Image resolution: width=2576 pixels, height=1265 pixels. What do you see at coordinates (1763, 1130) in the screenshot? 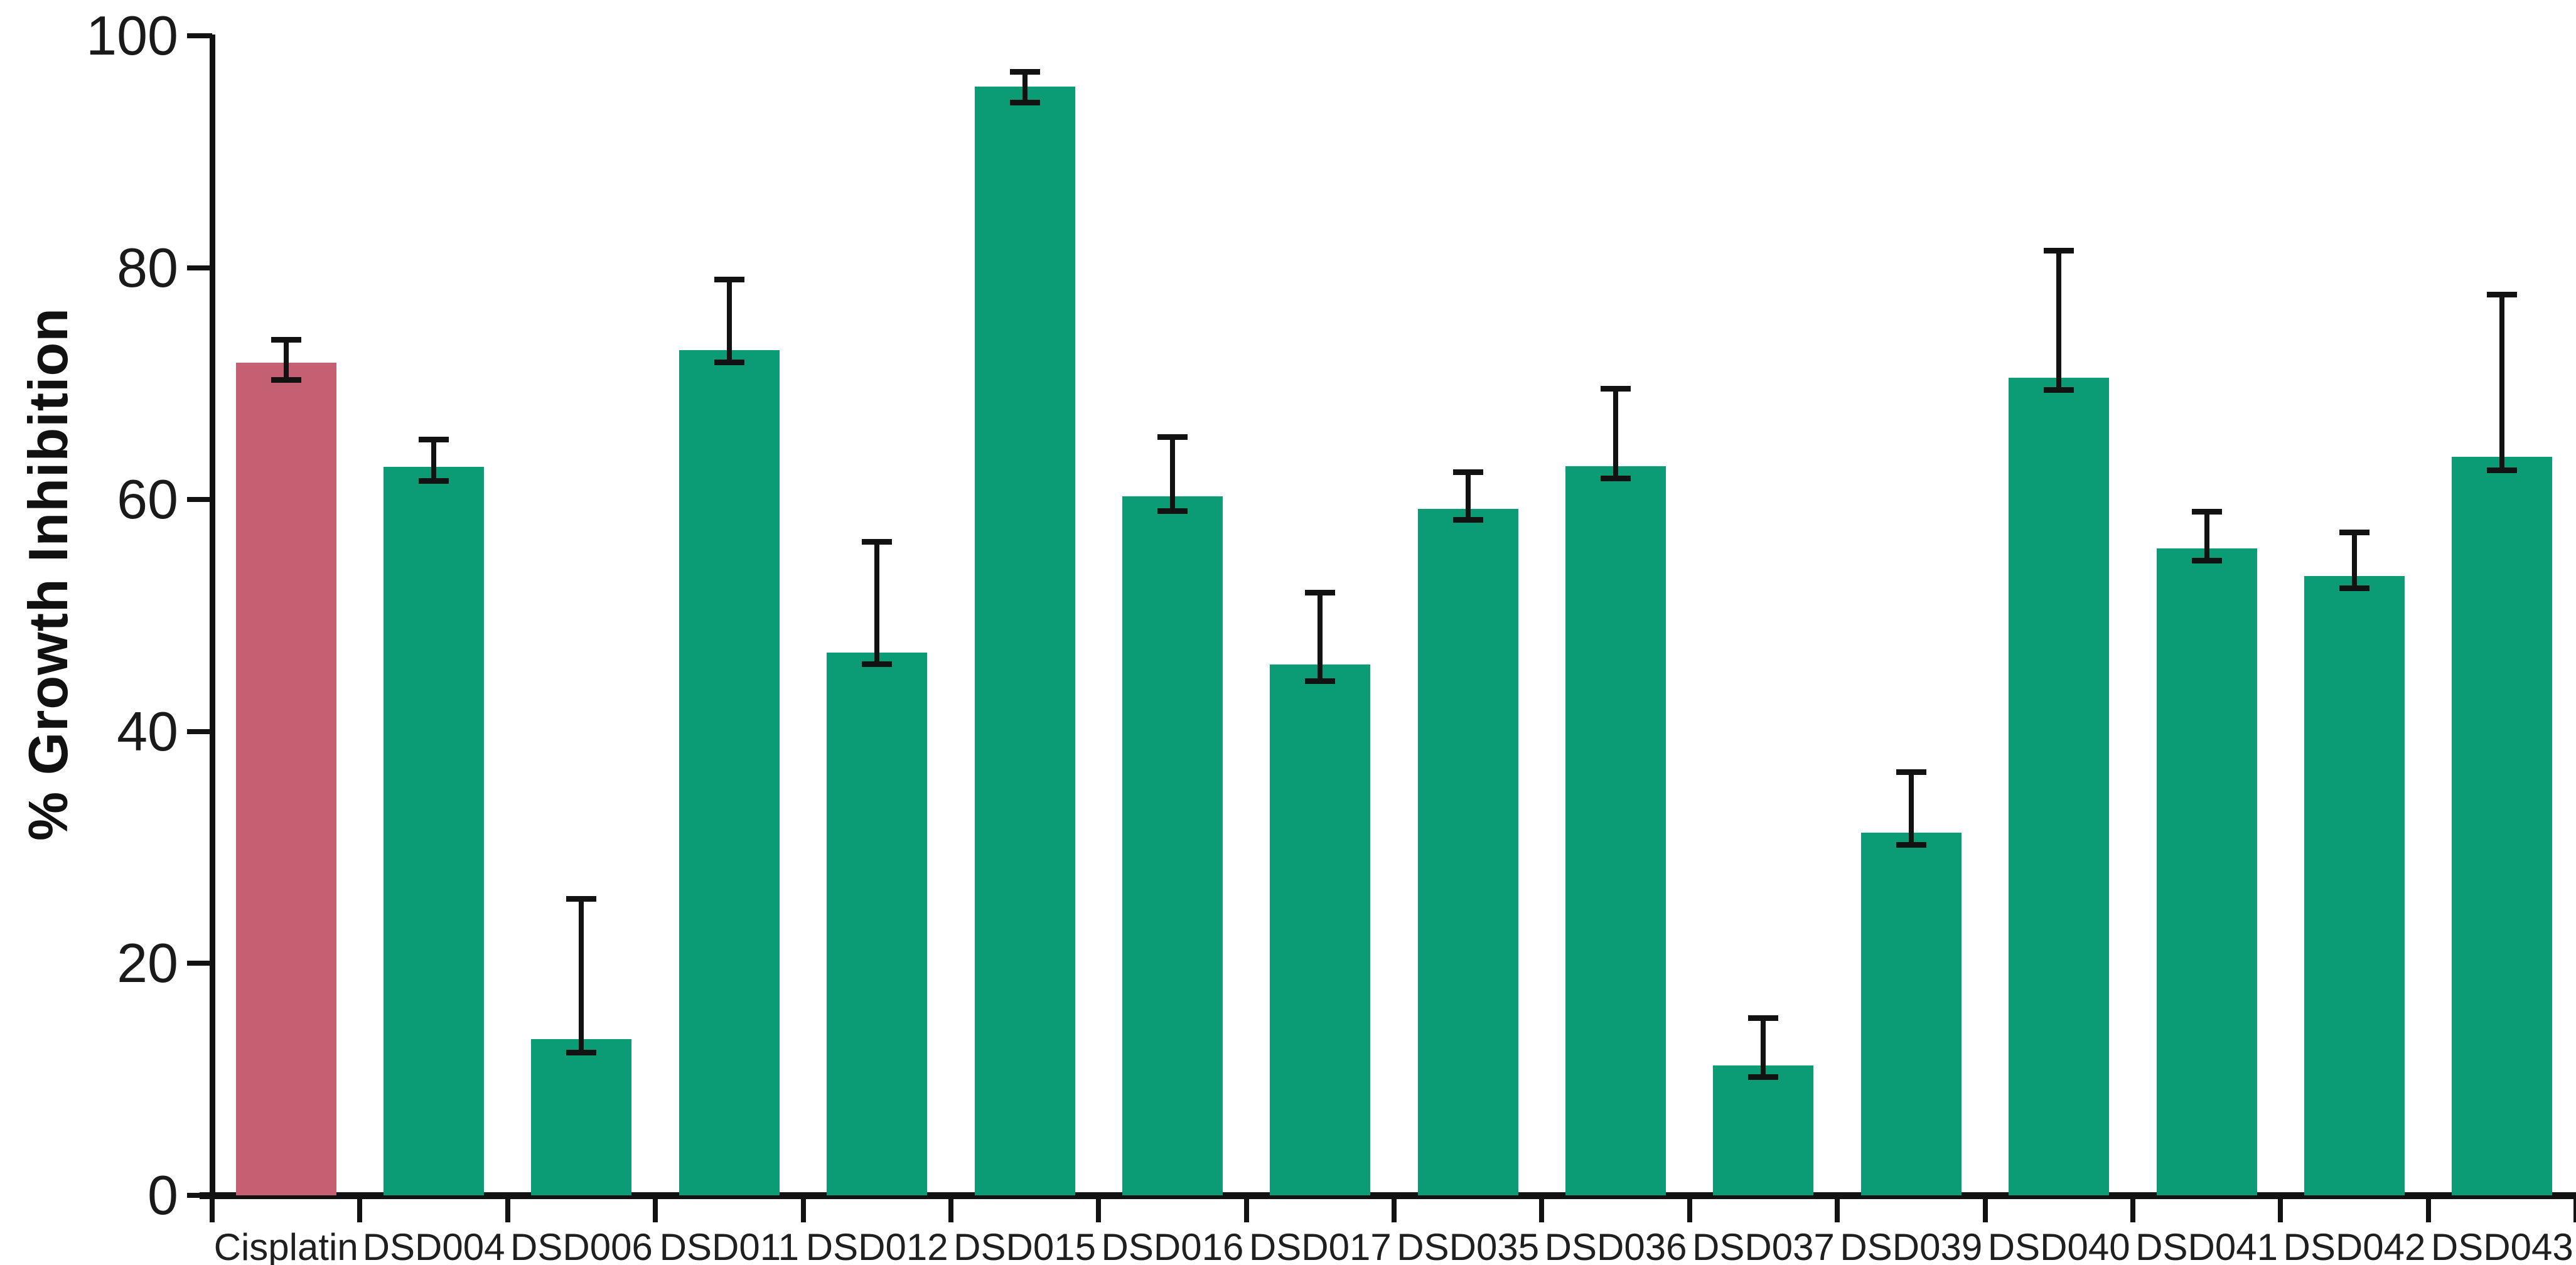
I see `bar-dsd037` at bounding box center [1763, 1130].